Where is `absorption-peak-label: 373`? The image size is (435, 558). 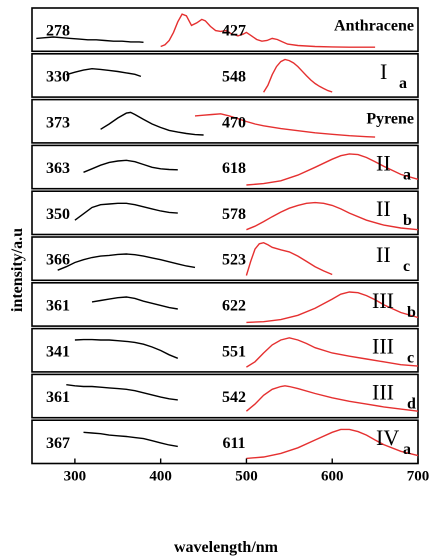 absorption-peak-label: 373 is located at coordinates (58, 122).